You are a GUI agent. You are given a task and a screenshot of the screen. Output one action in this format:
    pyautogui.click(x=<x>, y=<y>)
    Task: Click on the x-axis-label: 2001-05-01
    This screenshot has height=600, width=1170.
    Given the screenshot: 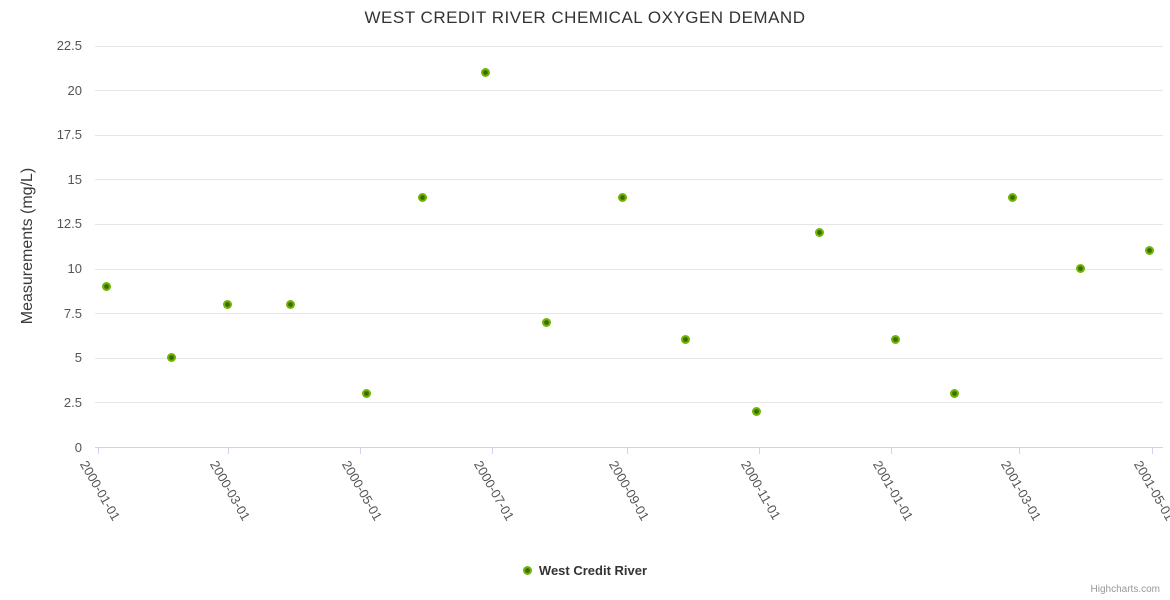 What is the action you would take?
    pyautogui.click(x=1150, y=491)
    